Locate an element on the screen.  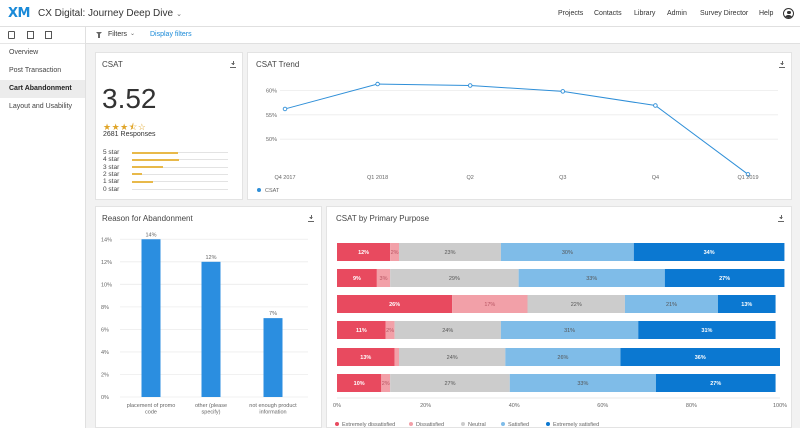
legend-label: Dissatisfied is located at coordinates (430, 425).